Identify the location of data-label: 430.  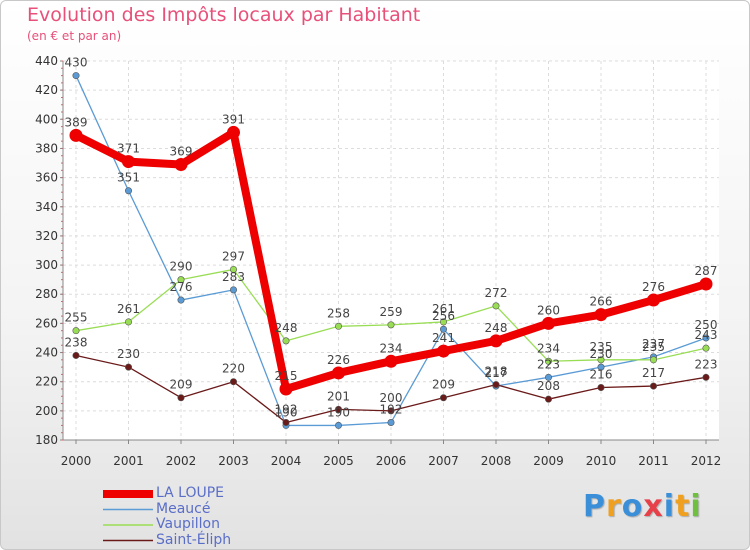
(76, 63).